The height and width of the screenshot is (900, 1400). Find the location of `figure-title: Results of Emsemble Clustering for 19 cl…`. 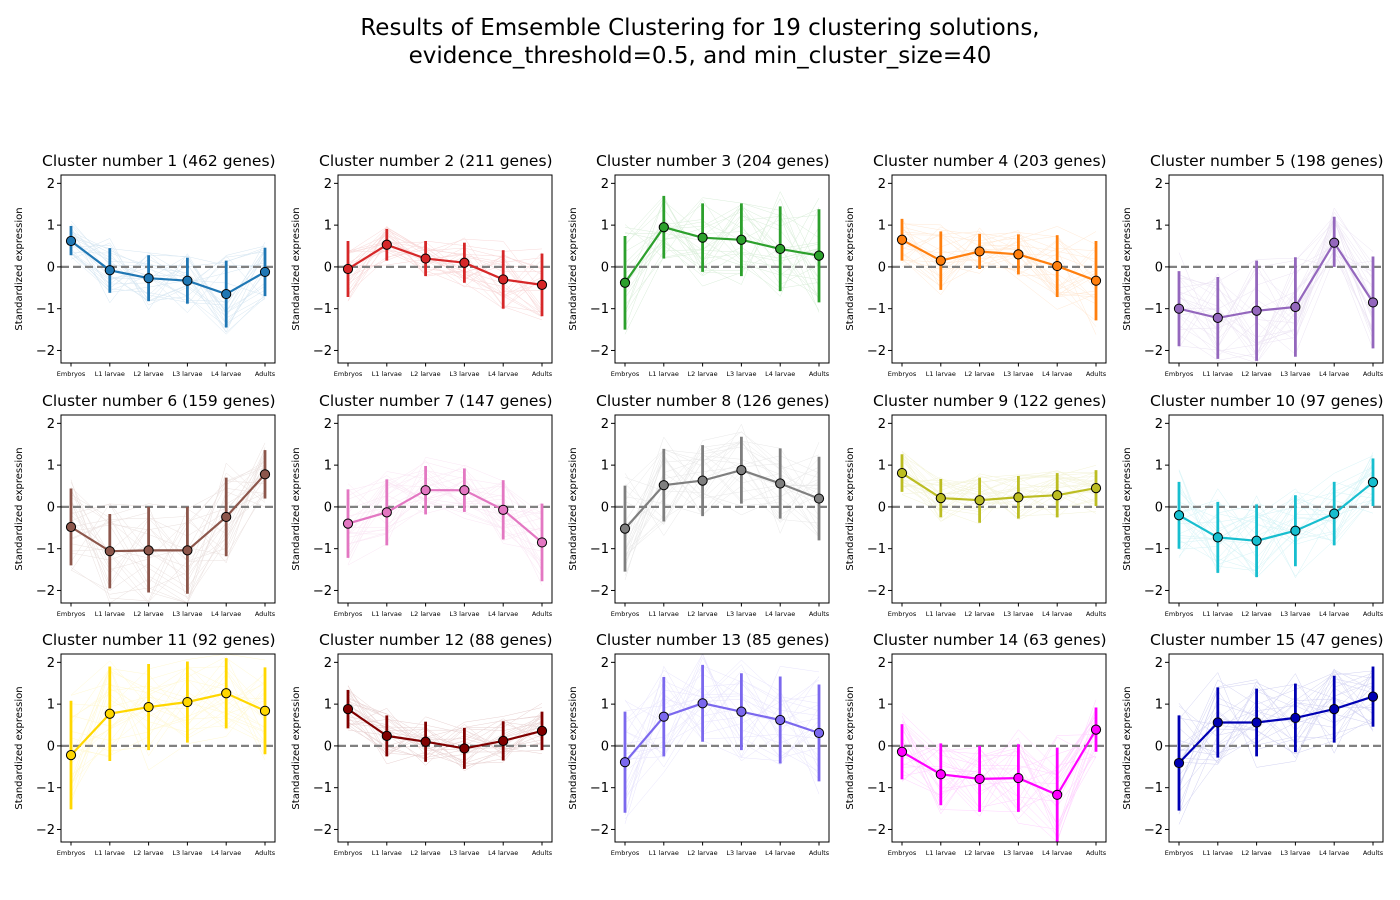

figure-title: Results of Emsemble Clustering for 19 cl… is located at coordinates (700, 42).